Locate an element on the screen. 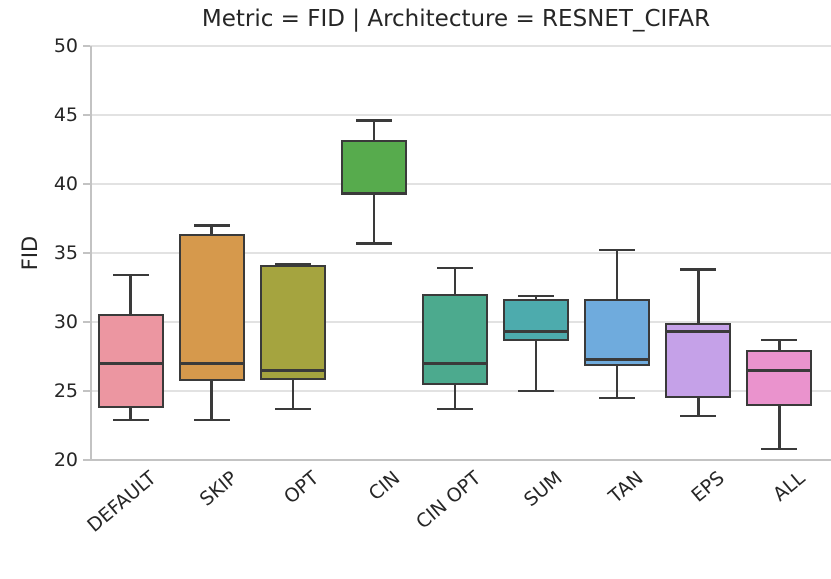  box-DEFAULT is located at coordinates (130, 360).